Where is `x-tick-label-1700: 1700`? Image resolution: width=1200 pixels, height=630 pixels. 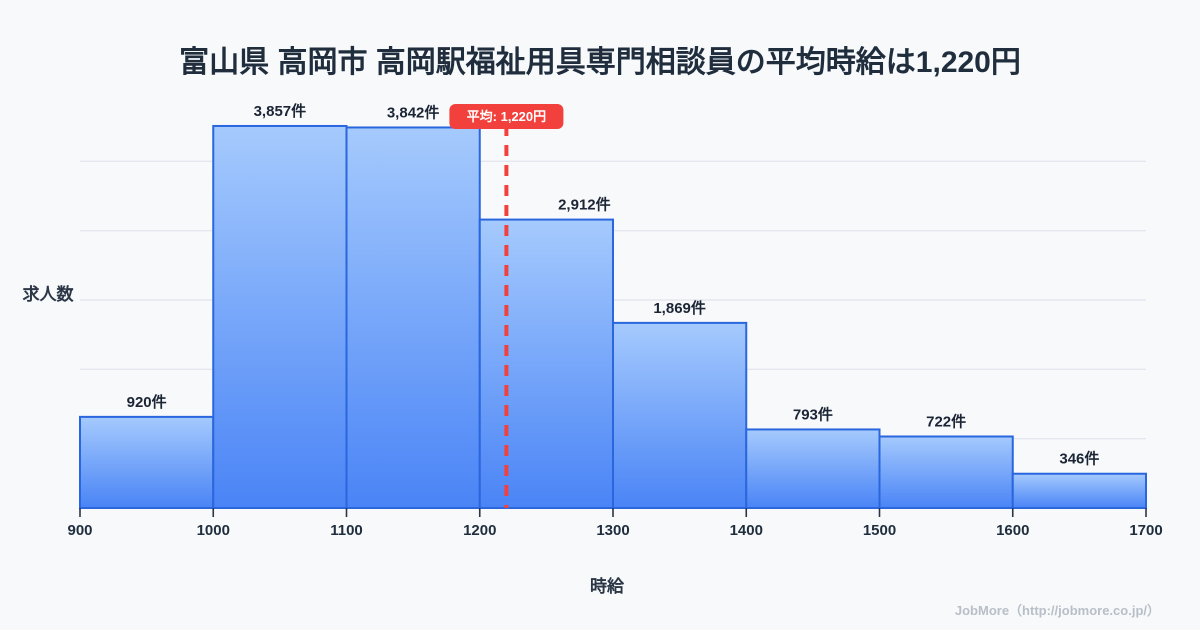 x-tick-label-1700: 1700 is located at coordinates (1145, 530).